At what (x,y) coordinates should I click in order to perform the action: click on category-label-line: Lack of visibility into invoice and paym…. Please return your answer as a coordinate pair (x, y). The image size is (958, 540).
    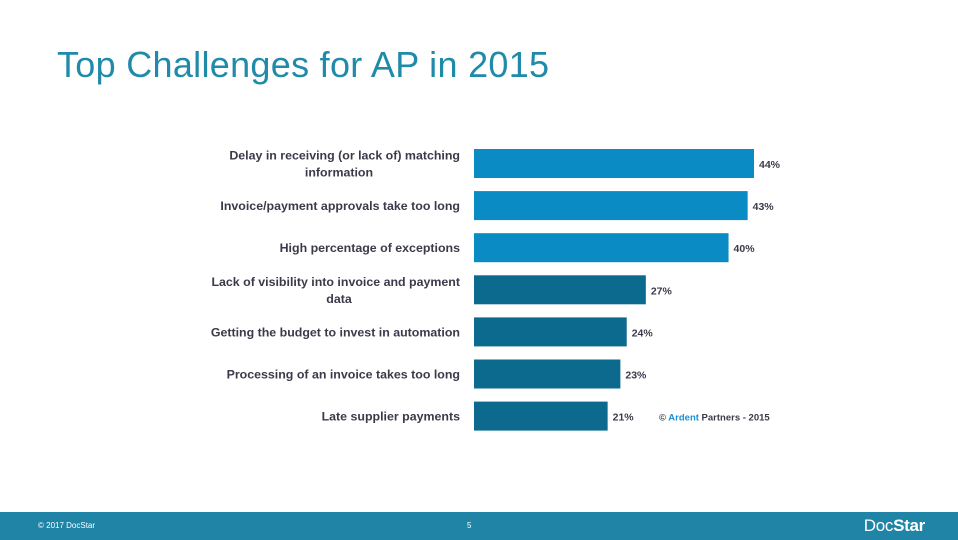
    Looking at the image, I should click on (335, 282).